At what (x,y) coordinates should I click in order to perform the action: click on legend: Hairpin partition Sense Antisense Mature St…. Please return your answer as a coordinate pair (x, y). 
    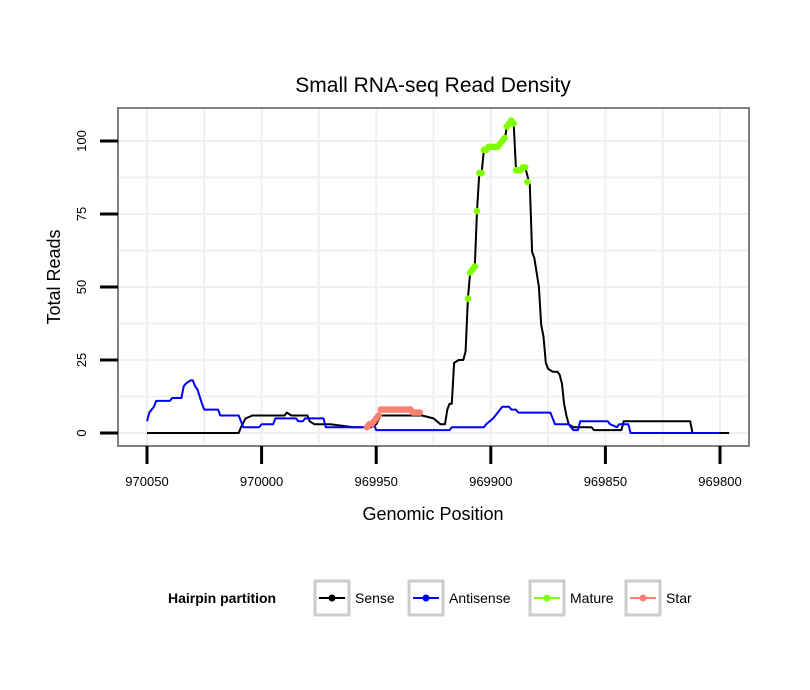
    Looking at the image, I should click on (430, 598).